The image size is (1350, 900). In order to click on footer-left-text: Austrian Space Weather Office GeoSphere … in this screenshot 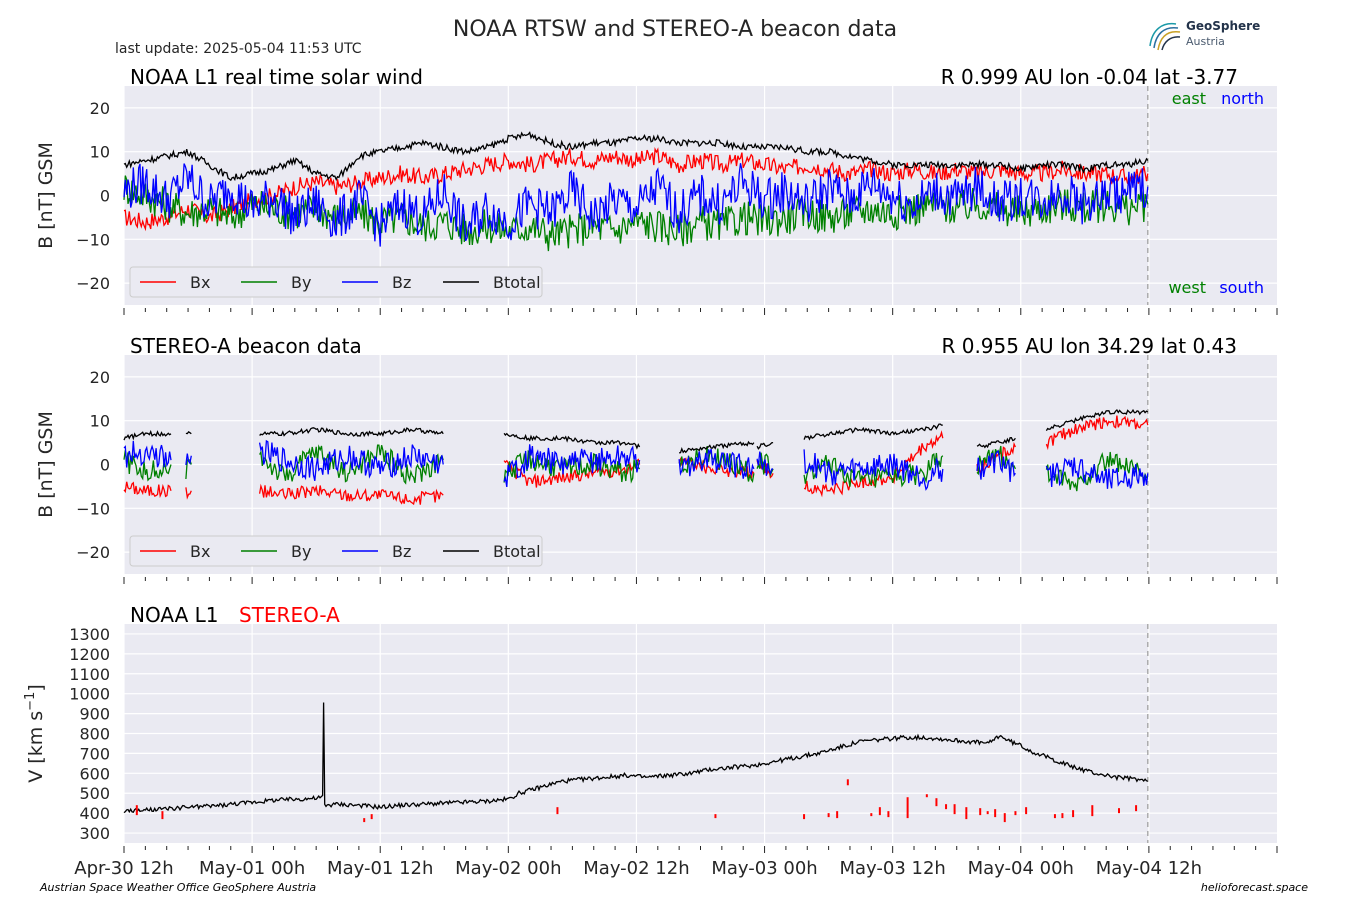, I will do `click(177, 887)`.